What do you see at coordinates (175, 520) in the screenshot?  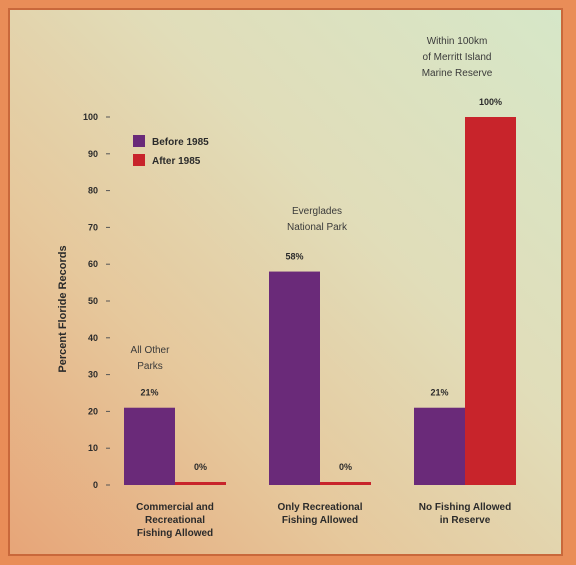 I see `category-label: Recreational` at bounding box center [175, 520].